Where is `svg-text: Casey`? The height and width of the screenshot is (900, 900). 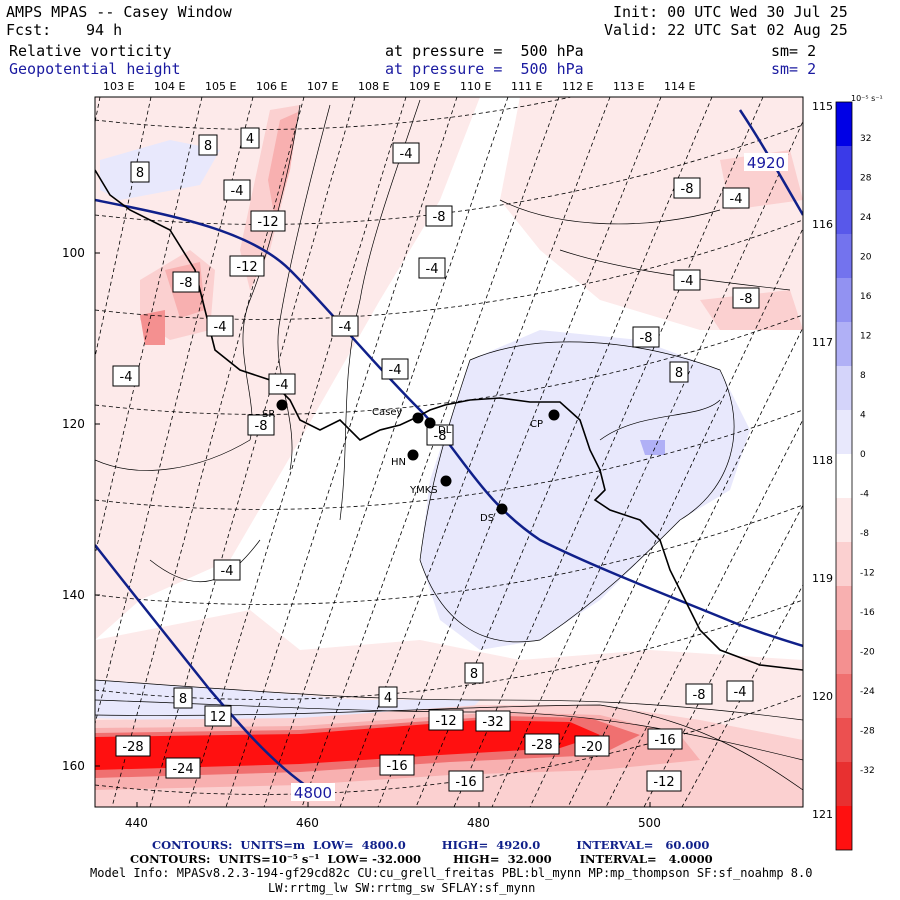 svg-text: Casey is located at coordinates (387, 412).